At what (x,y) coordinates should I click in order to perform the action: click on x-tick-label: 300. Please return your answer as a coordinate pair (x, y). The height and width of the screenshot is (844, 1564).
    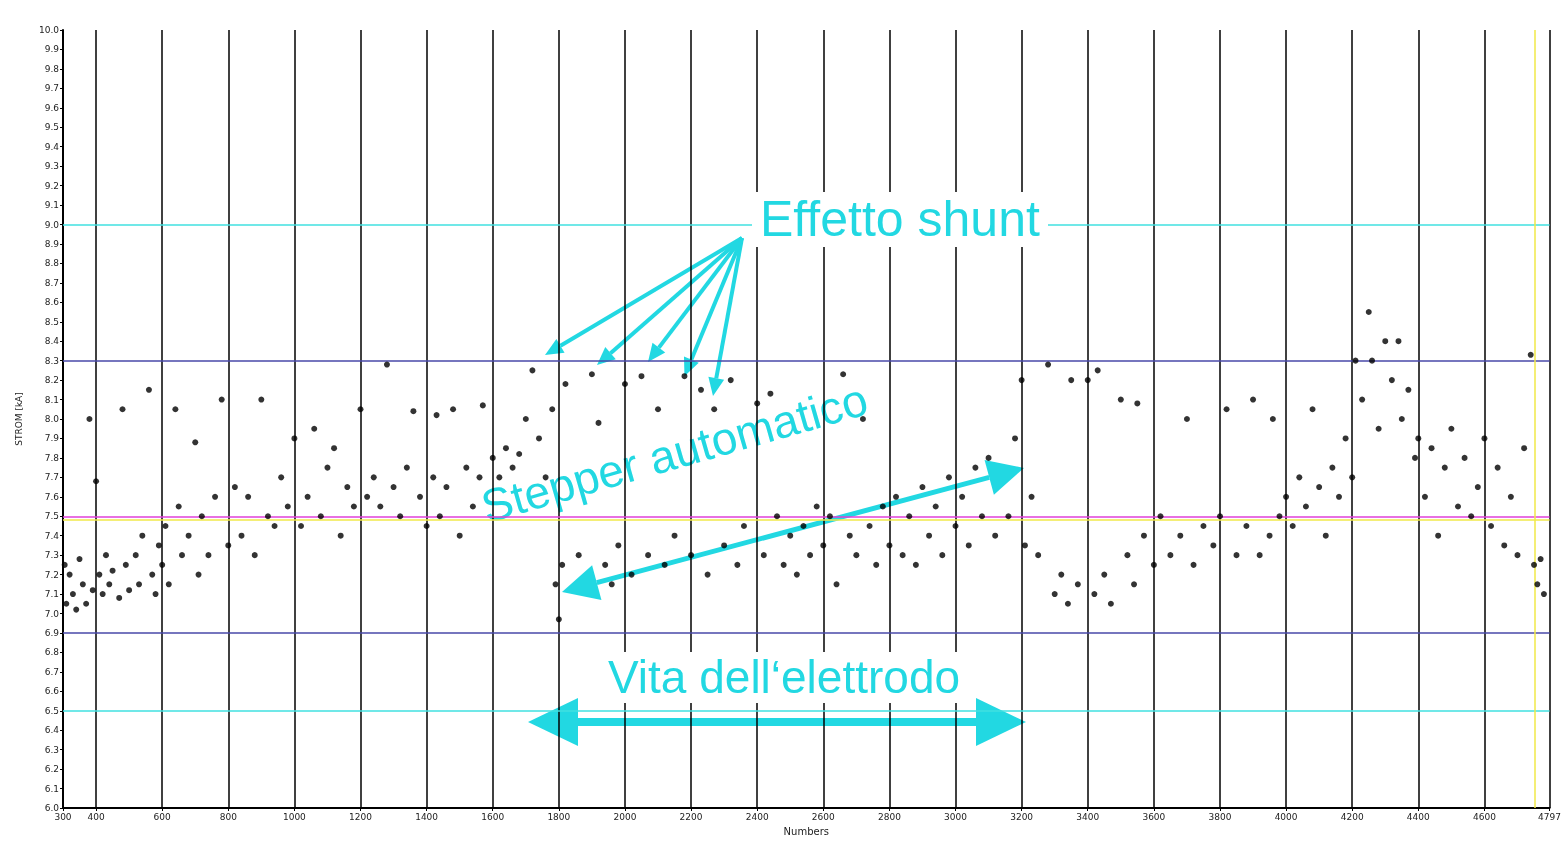
    Looking at the image, I should click on (63, 816).